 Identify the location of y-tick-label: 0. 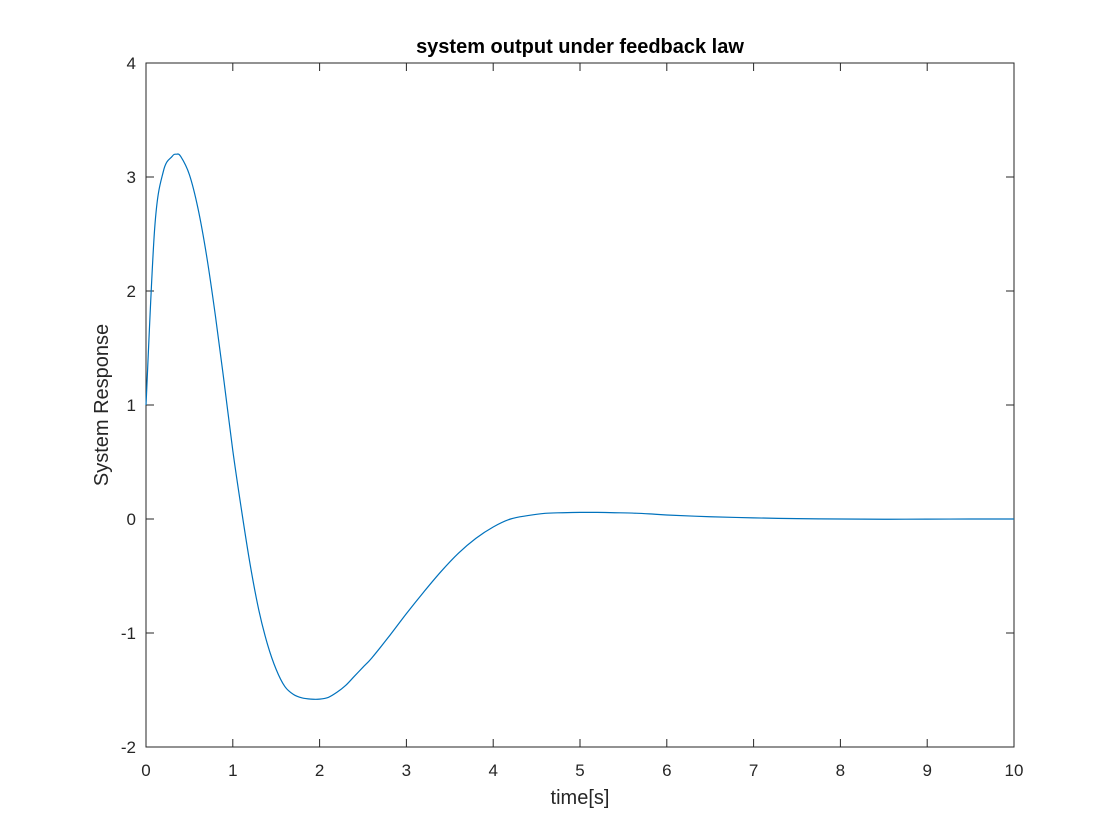
(131, 519).